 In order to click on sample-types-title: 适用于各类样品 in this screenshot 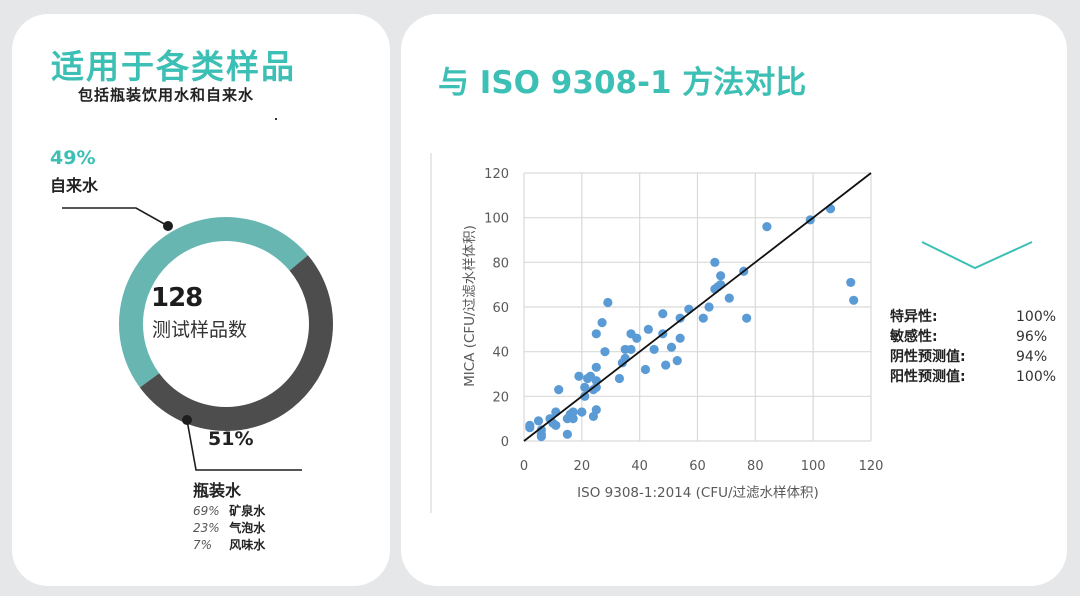, I will do `click(173, 66)`.